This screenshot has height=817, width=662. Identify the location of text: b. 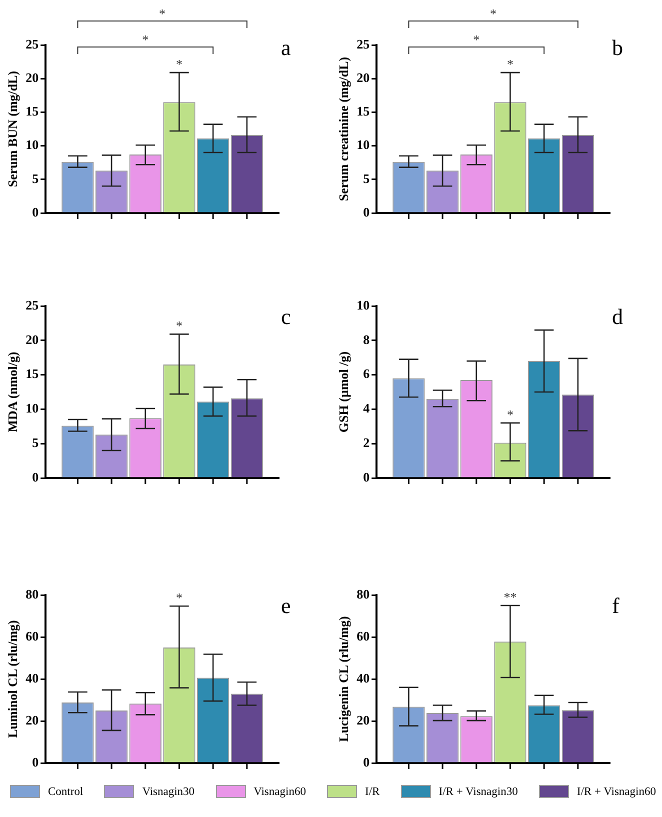
(617, 47).